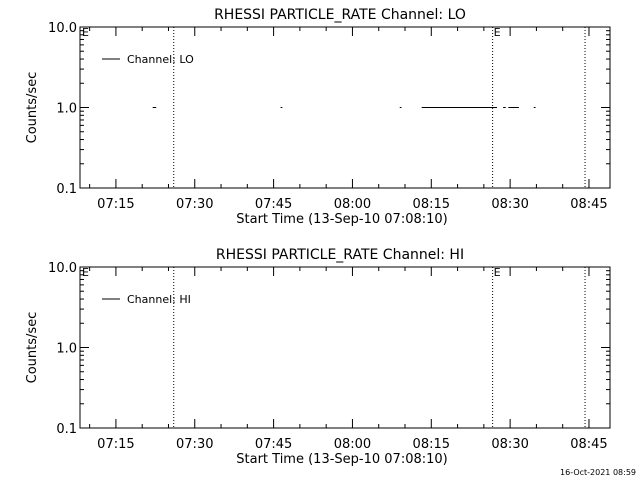  I want to click on legend-label: Channel: LO, so click(160, 59).